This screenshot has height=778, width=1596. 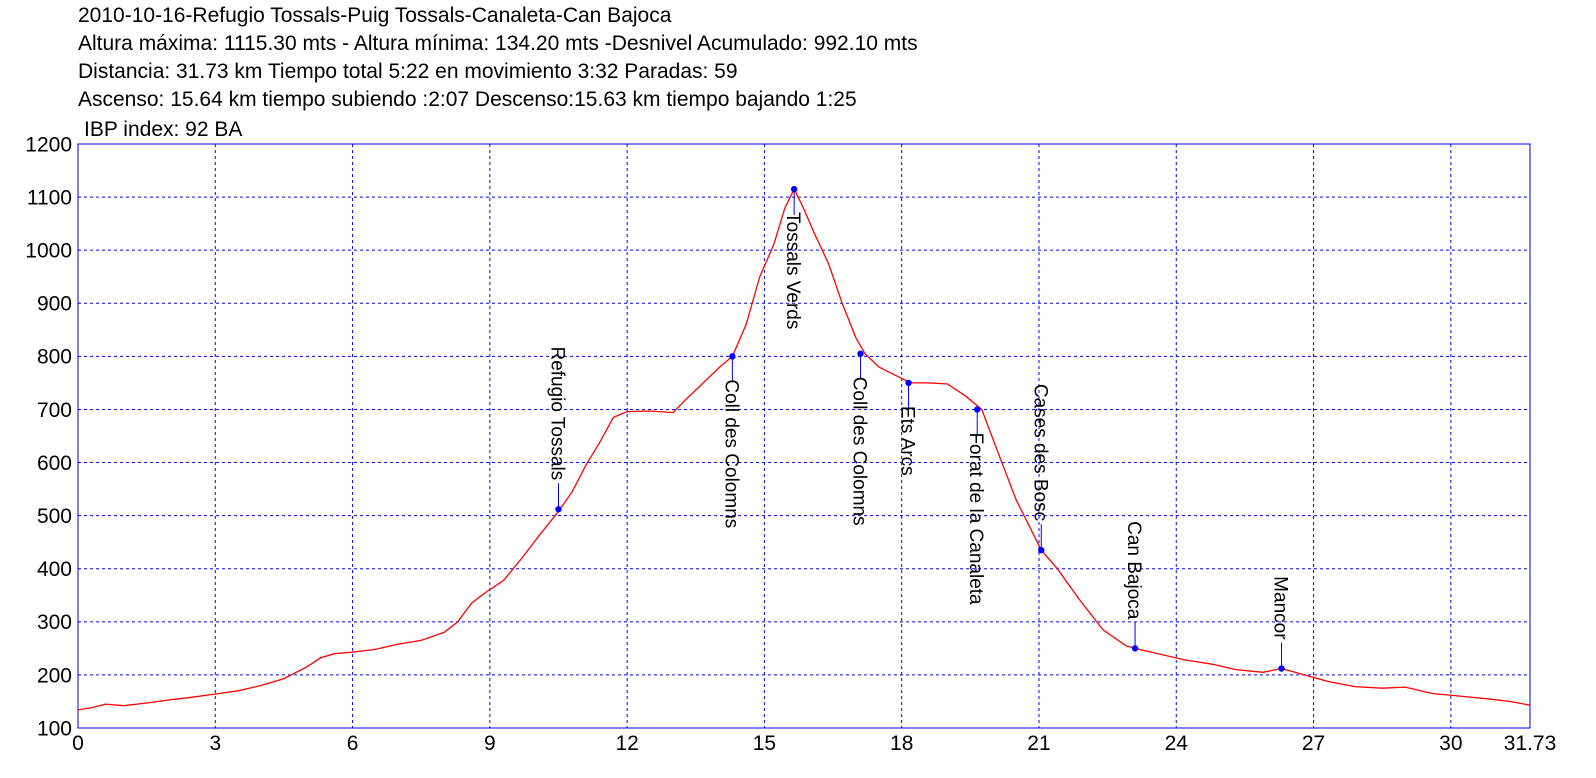 I want to click on x-tick-label: 0, so click(x=78, y=743).